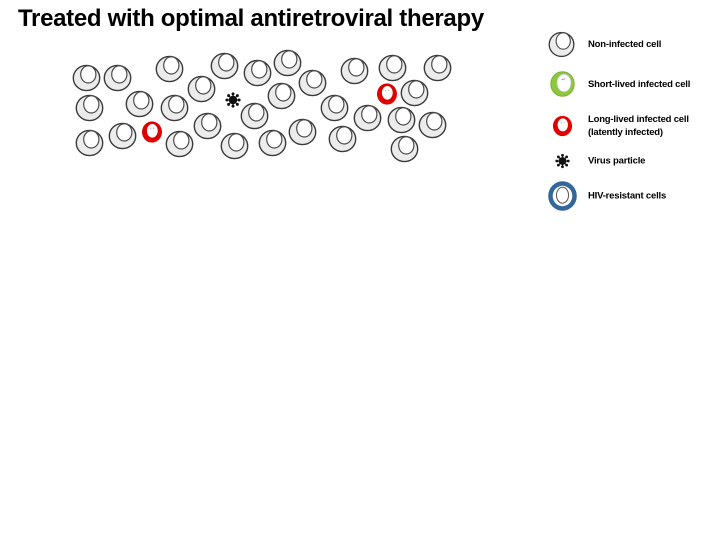 This screenshot has width=720, height=540. Describe the element at coordinates (639, 84) in the screenshot. I see `legend-label-short-lived: Short-lived infected cell` at that location.